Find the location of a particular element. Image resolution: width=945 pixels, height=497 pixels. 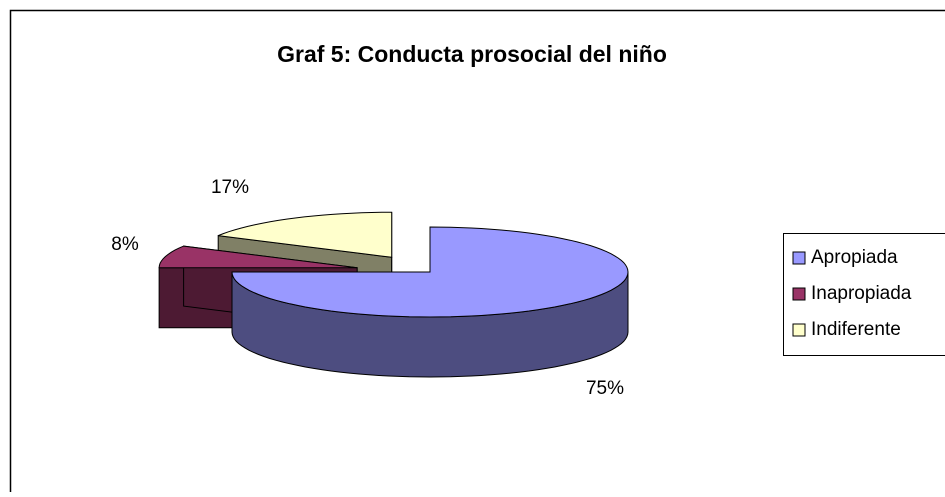

chart-title: Graf 5: Conducta prosocial del niño is located at coordinates (472, 54).